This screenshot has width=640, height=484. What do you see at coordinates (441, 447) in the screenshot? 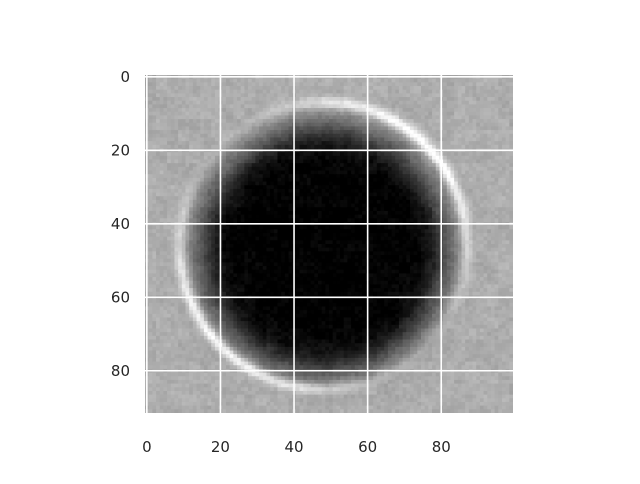
I see `x-tick-label: 80` at bounding box center [441, 447].